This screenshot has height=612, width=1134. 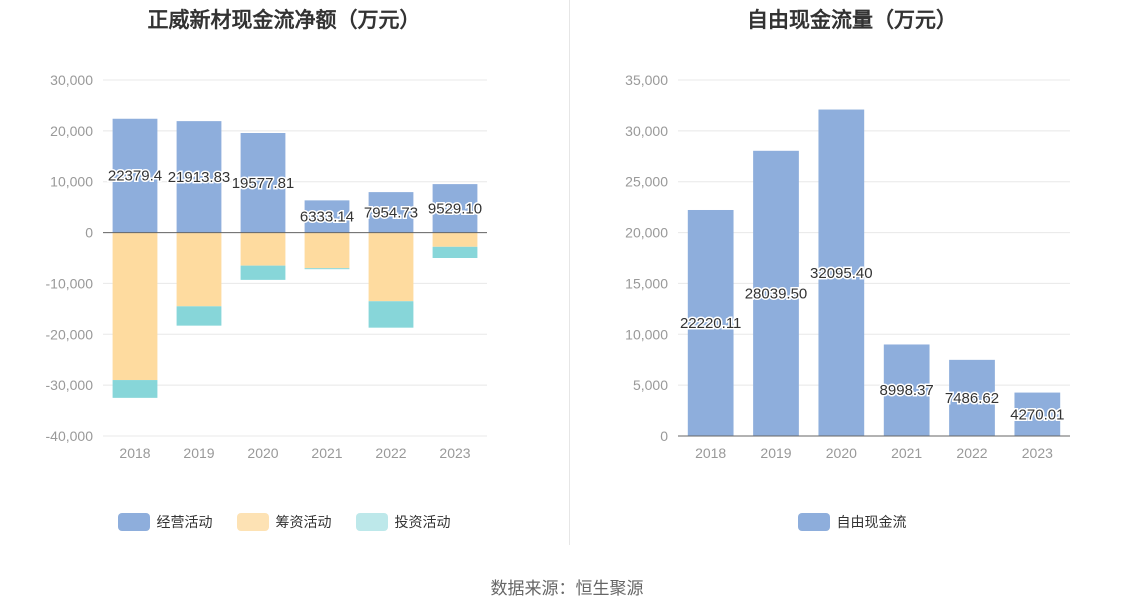 I want to click on legend-item-operating: 经营活动, so click(x=165, y=522).